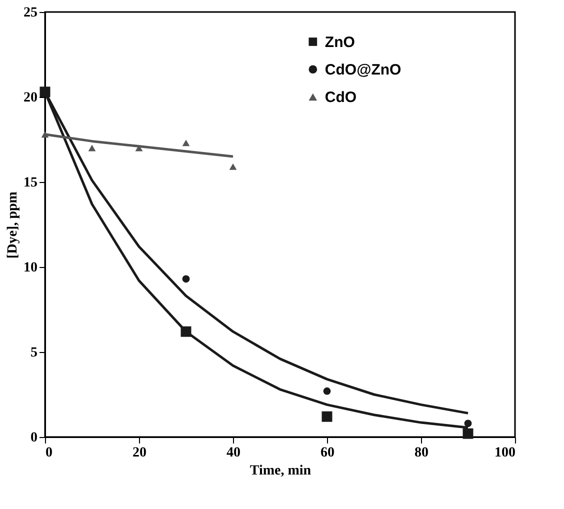 Image resolution: width=564 pixels, height=509 pixels. What do you see at coordinates (505, 453) in the screenshot?
I see `x-tick-label: 100` at bounding box center [505, 453].